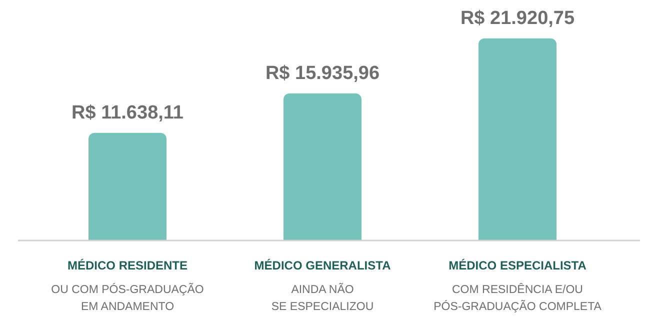 The height and width of the screenshot is (323, 650). What do you see at coordinates (517, 265) in the screenshot?
I see `x-tick-label: MÉDICO ESPECIALISTA` at bounding box center [517, 265].